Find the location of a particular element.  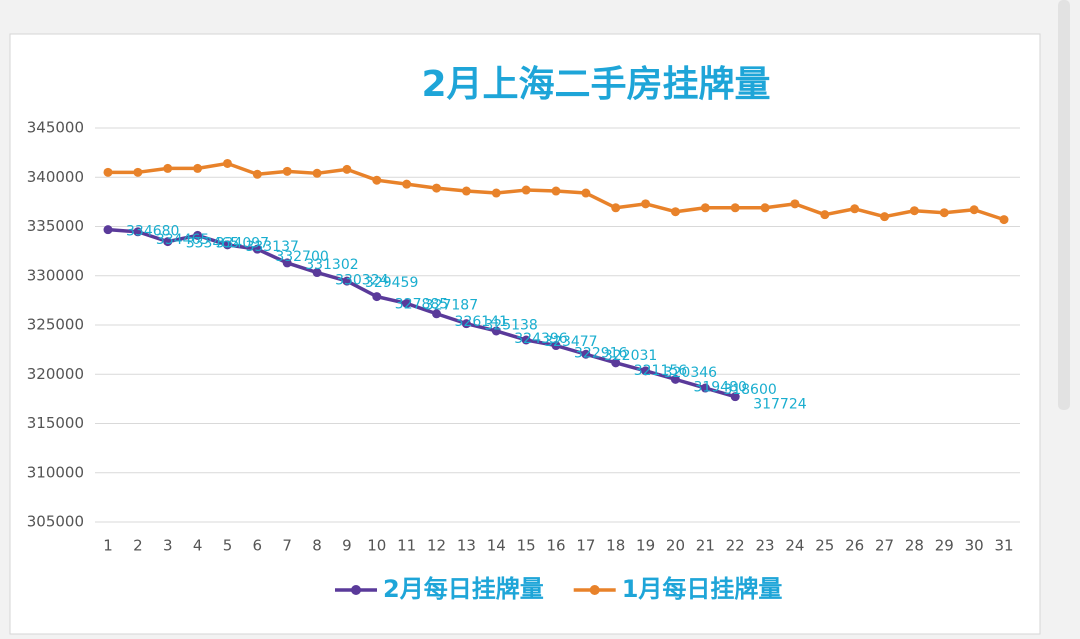

y-tick-label: 305000 is located at coordinates (55, 522).